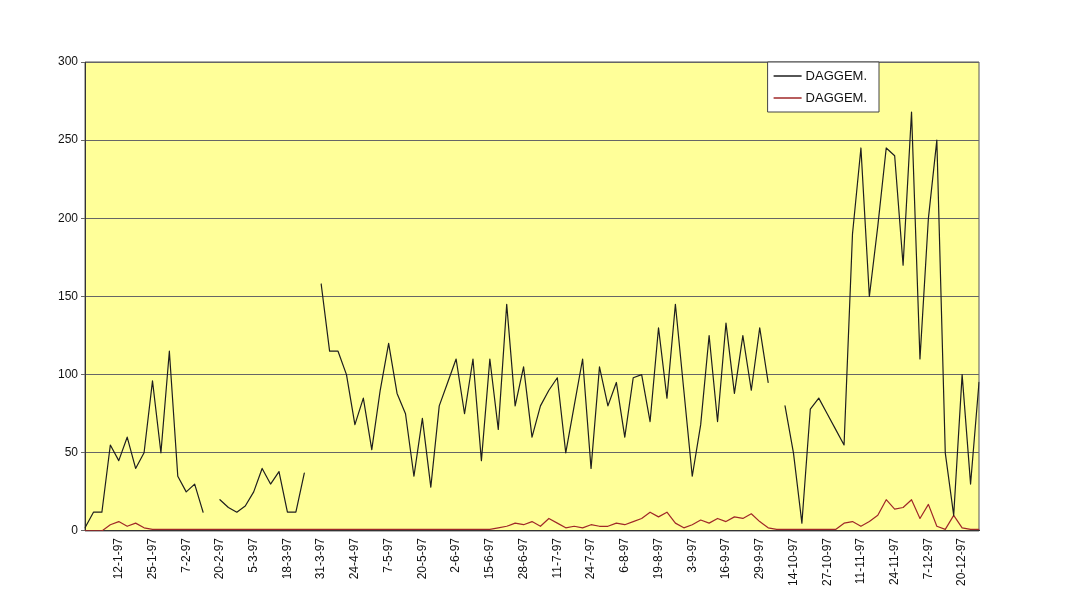 This screenshot has height=593, width=1091. I want to click on y-tick-label: 300, so click(68, 61).